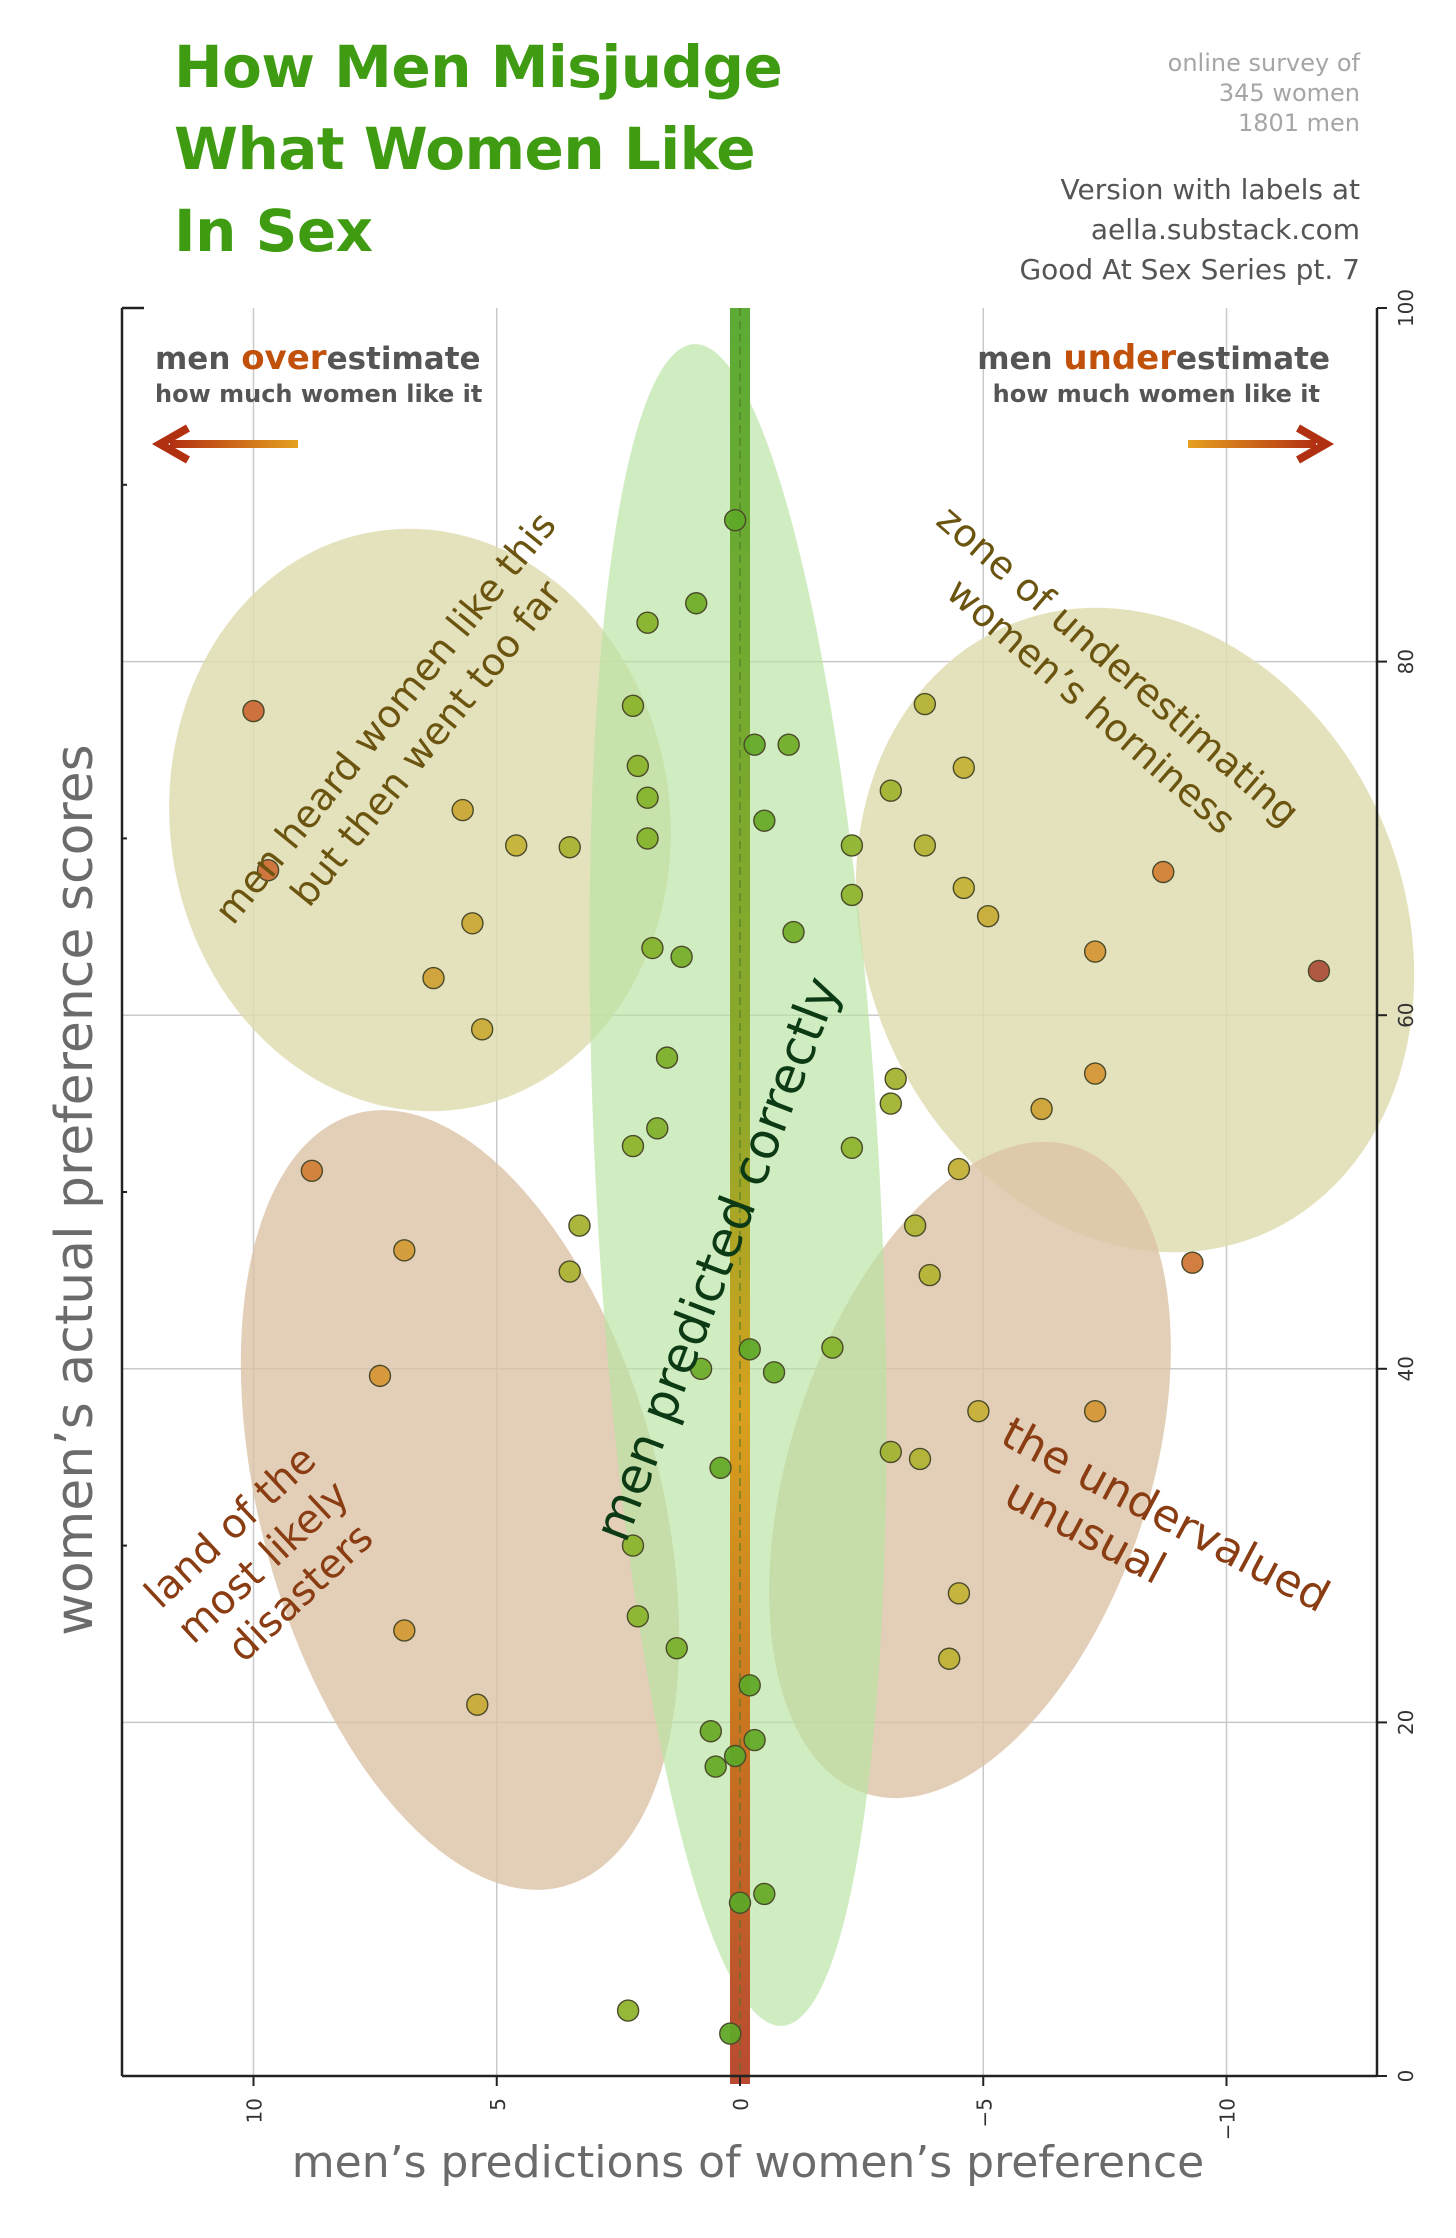  Describe the element at coordinates (1228, 2119) in the screenshot. I see `x-tick-label: −10` at that location.